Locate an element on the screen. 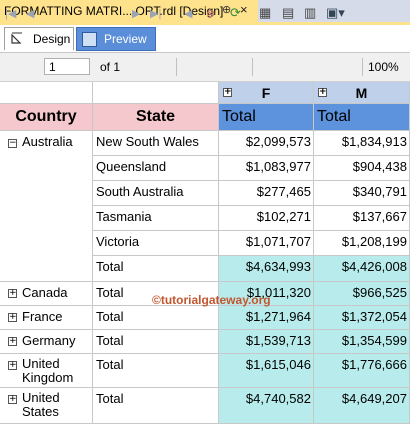  state-cell: Queensland is located at coordinates (156, 168).